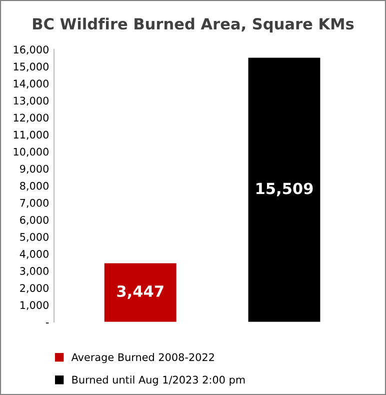  I want to click on y-tick-label: 12,000, so click(31, 118).